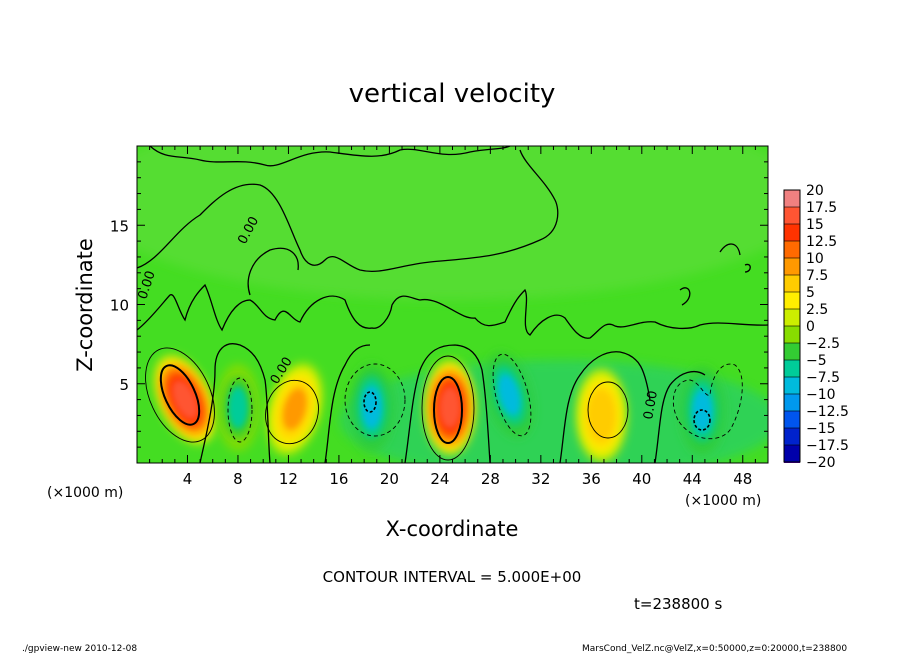 This screenshot has width=904, height=654. I want to click on zero-contour-right-small, so click(715, 274).